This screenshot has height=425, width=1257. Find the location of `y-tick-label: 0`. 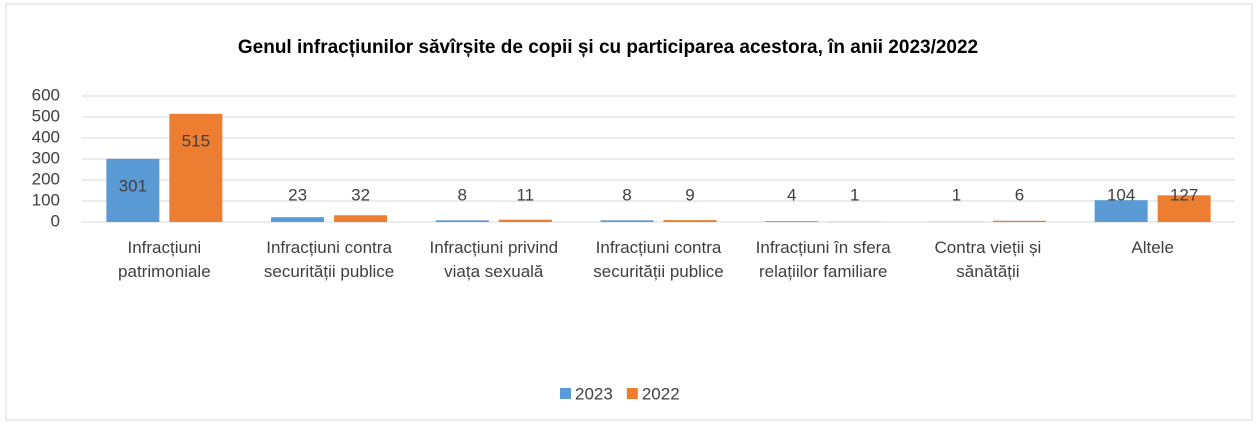

y-tick-label: 0 is located at coordinates (55, 220).